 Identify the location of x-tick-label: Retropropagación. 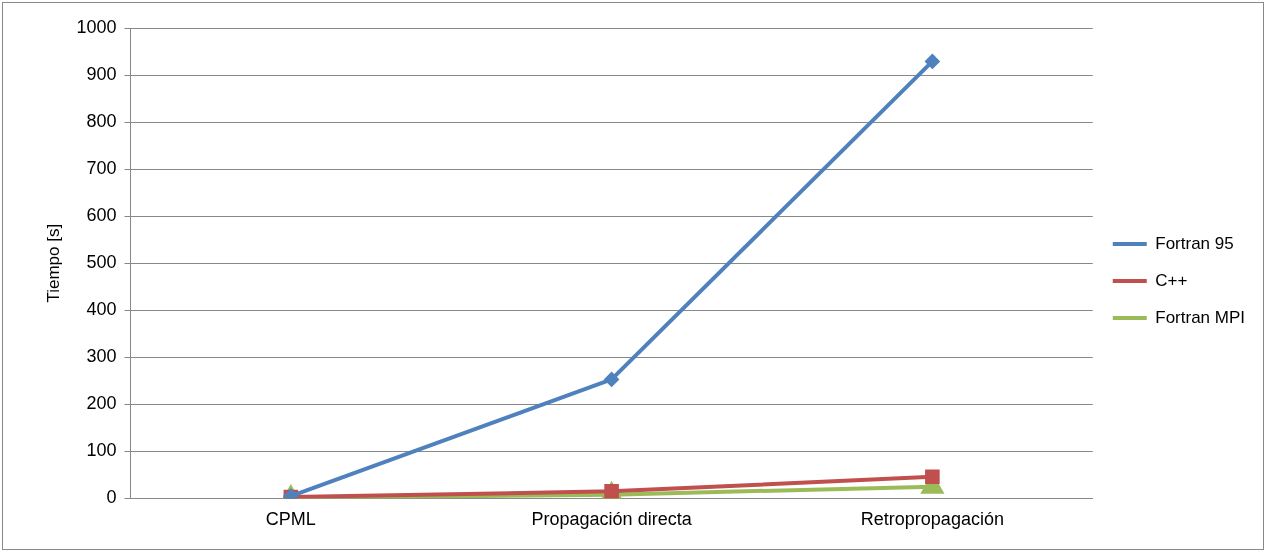
(932, 519).